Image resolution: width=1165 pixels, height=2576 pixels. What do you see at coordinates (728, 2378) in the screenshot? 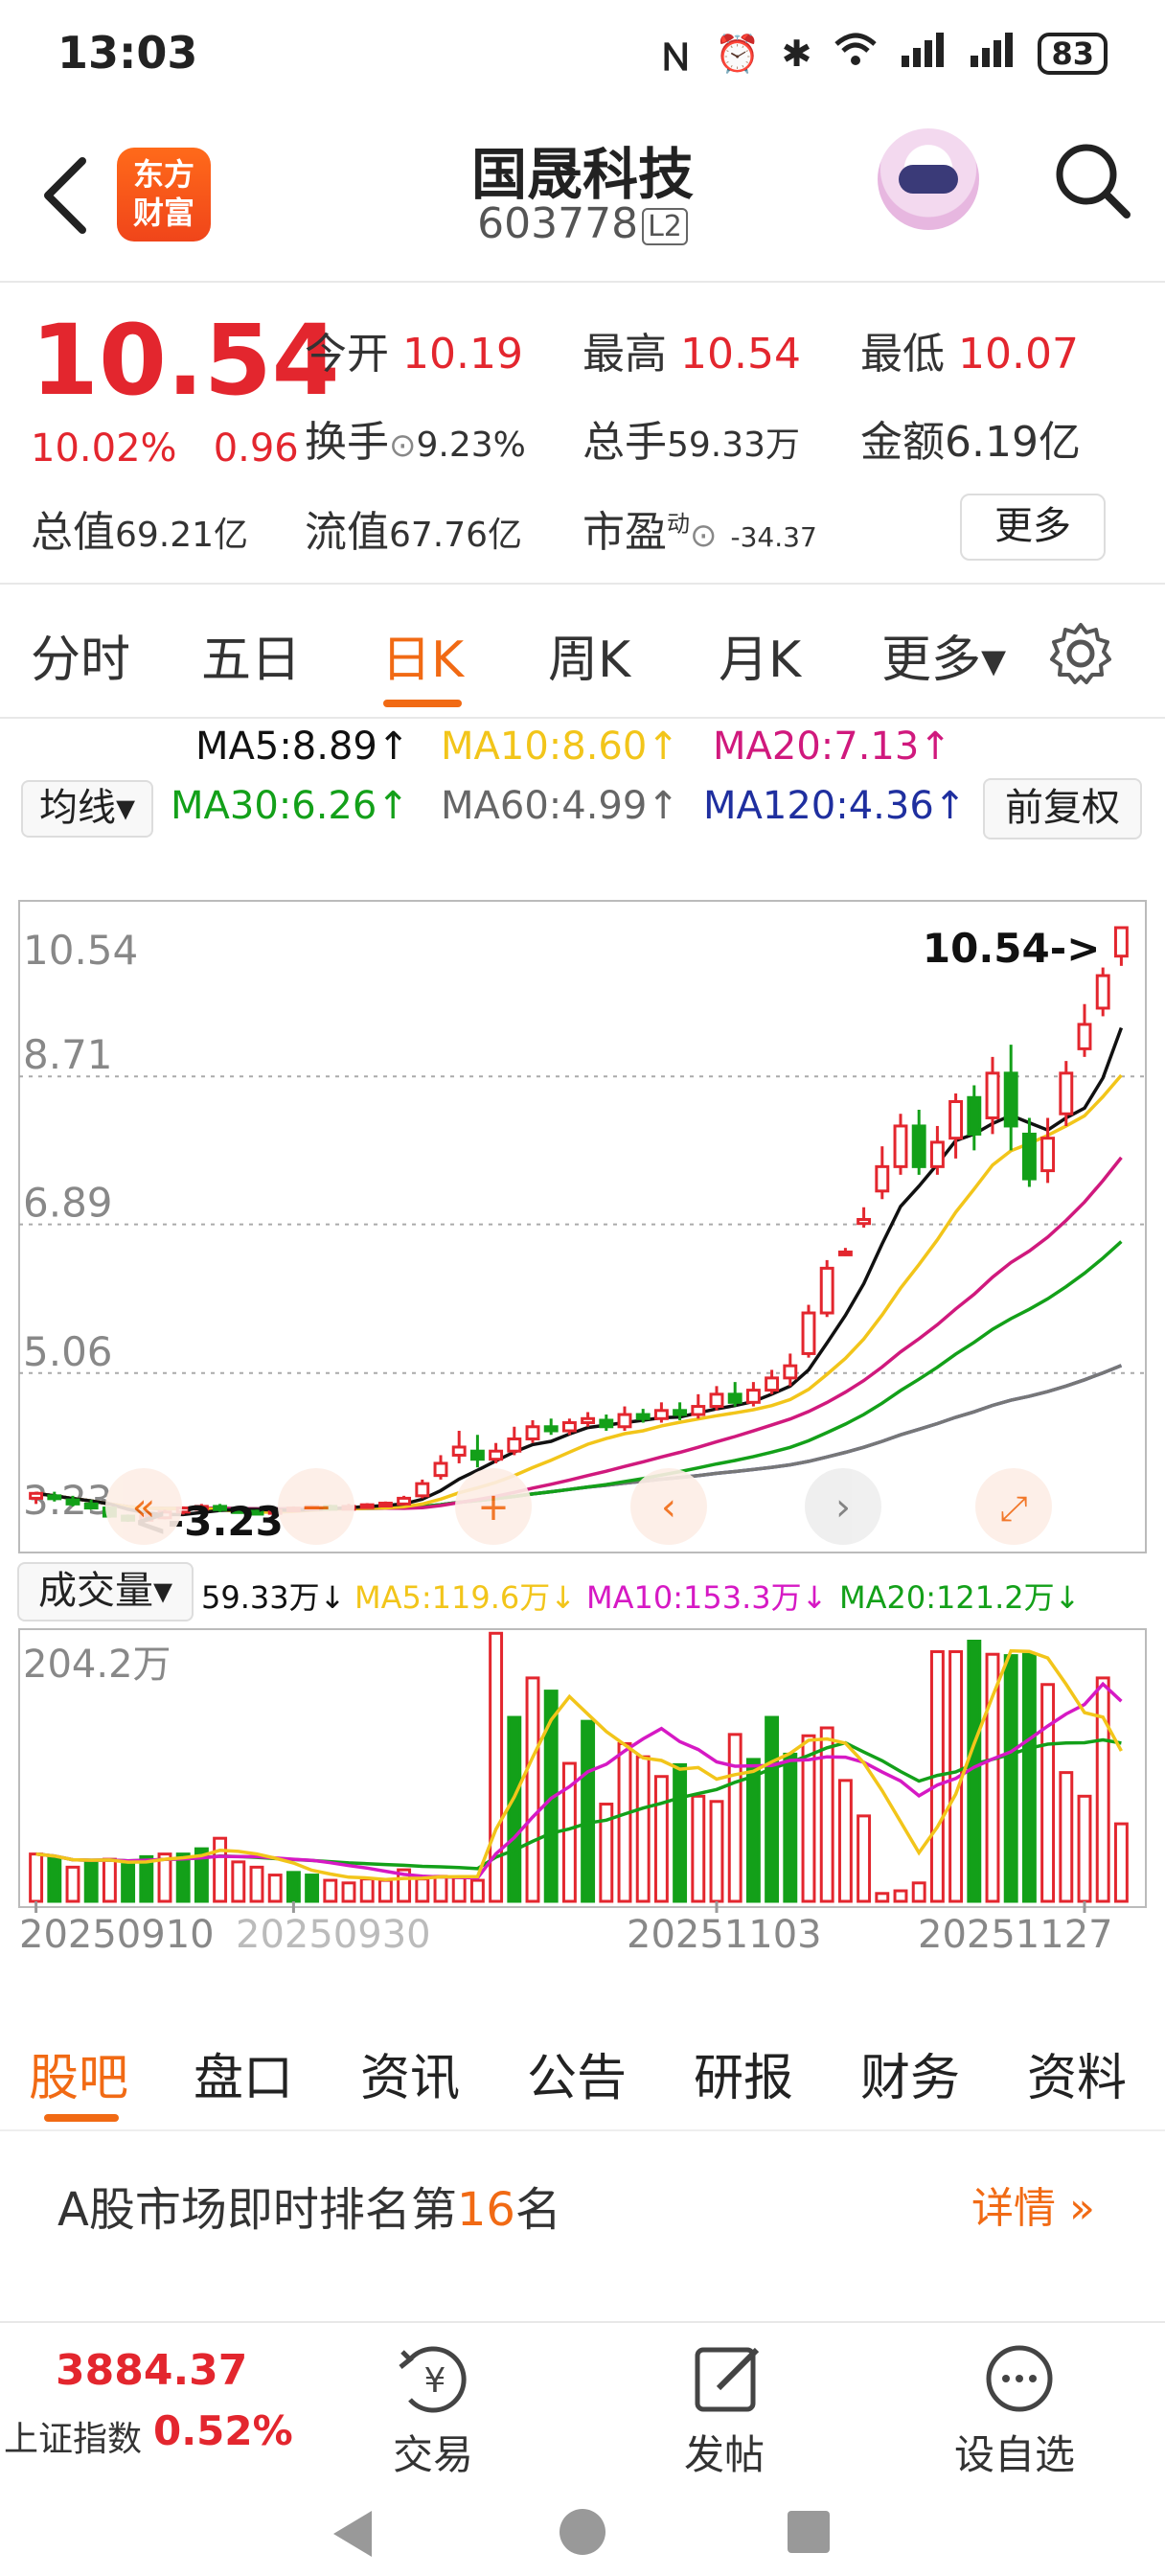
I see `compose-icon` at bounding box center [728, 2378].